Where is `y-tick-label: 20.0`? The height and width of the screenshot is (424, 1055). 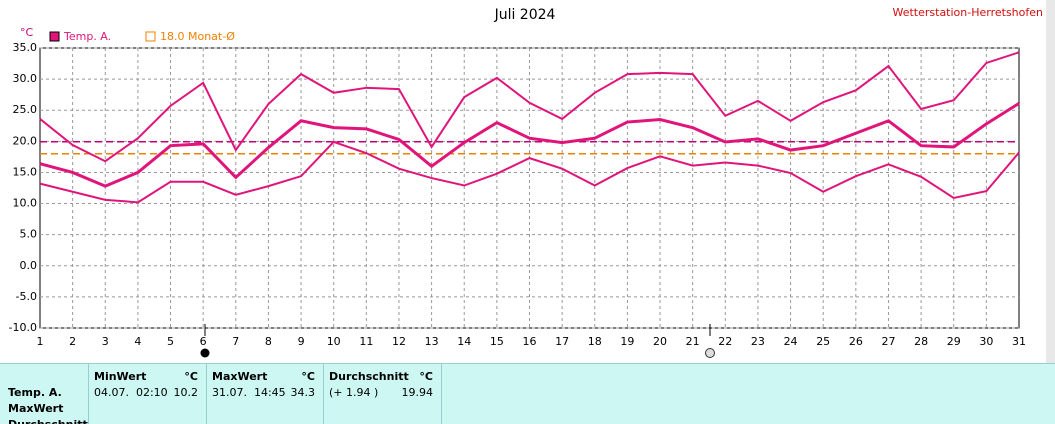
y-tick-label: 20.0 is located at coordinates (25, 140).